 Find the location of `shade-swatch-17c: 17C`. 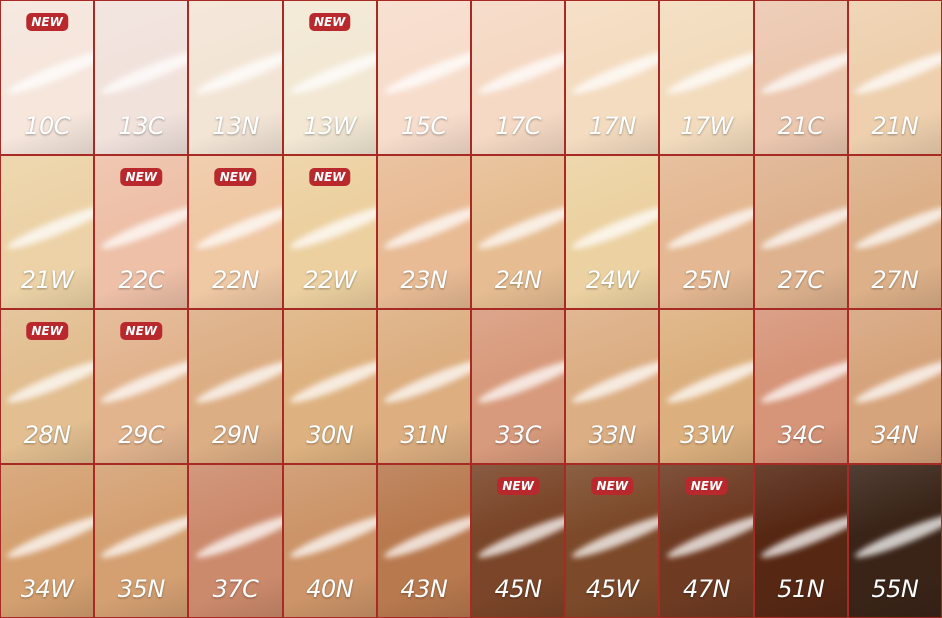

shade-swatch-17c: 17C is located at coordinates (518, 77).